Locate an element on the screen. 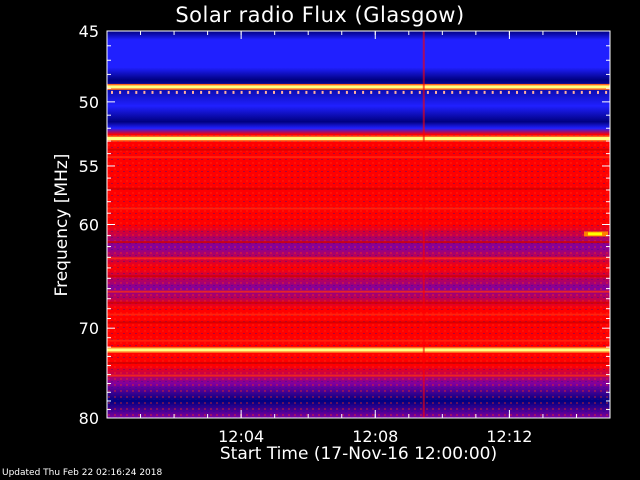 The image size is (640, 480). y-tick-label: 70 is located at coordinates (89, 328).